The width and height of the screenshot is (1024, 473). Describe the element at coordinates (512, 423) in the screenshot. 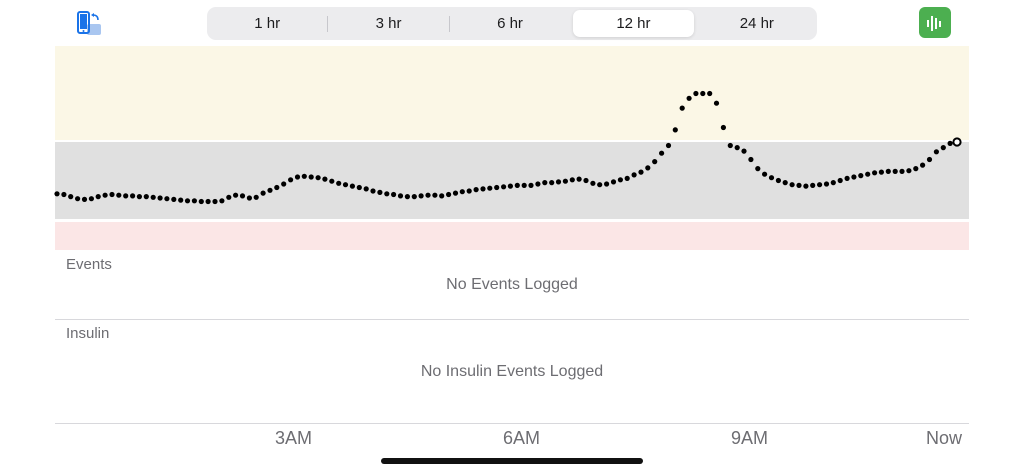

I see `x-axis-line` at that location.